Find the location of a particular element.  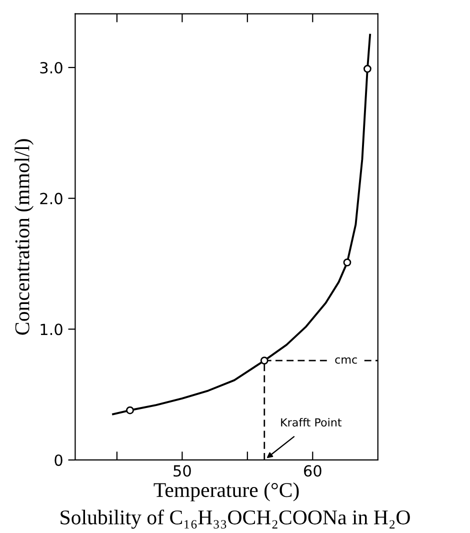

y-tick-label: 1.0 is located at coordinates (51, 330).